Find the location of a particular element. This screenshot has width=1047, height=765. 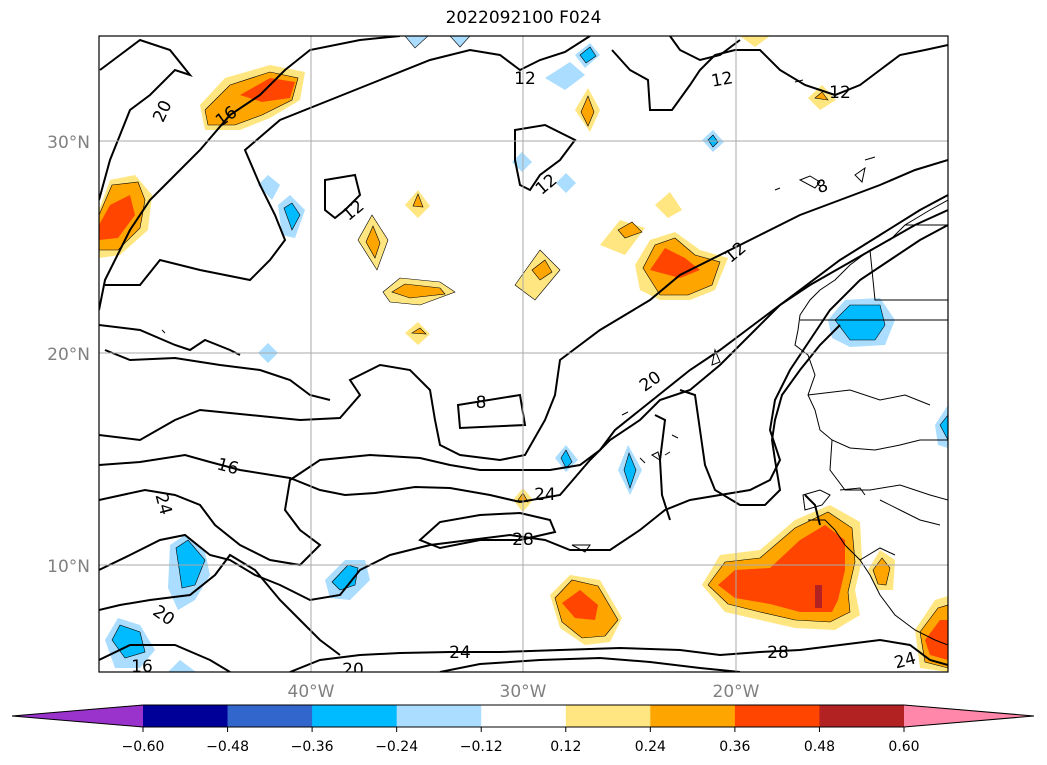

colorbar-tick-label: 0.12 is located at coordinates (565, 747).